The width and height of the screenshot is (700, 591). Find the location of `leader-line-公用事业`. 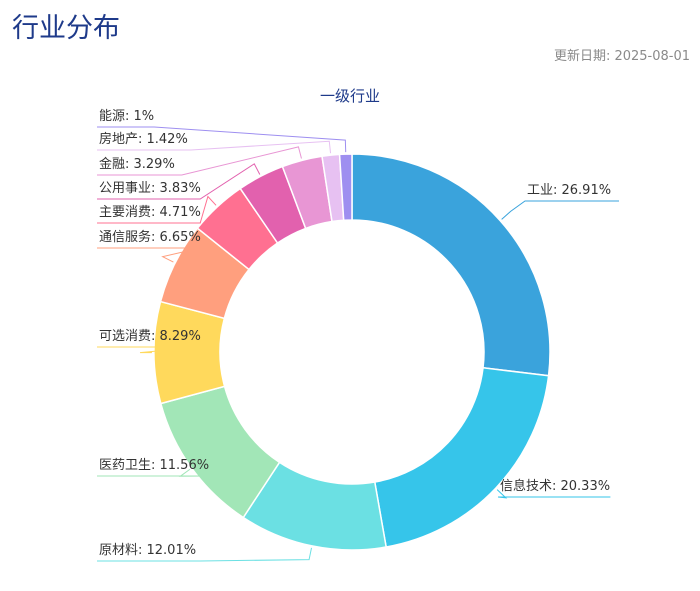

leader-line-公用事业 is located at coordinates (179, 181).